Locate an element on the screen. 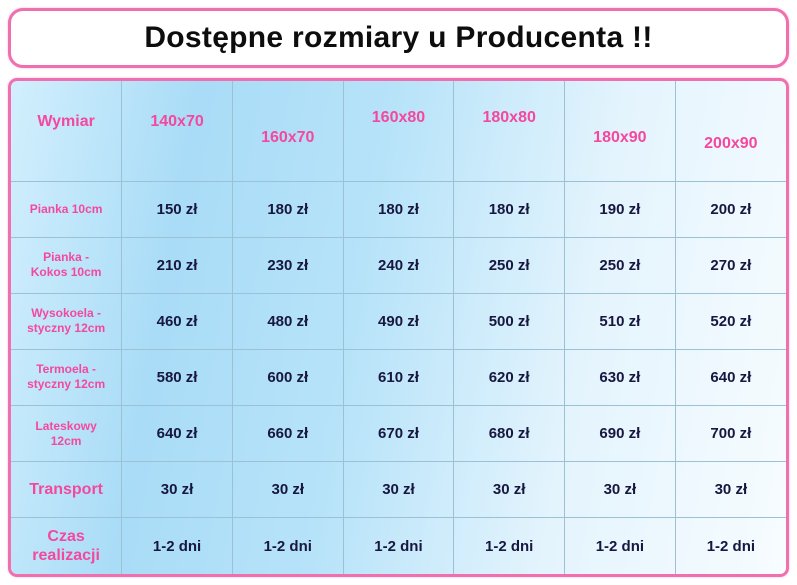 The width and height of the screenshot is (797, 585). row-label: Czas realizacji is located at coordinates (67, 545).